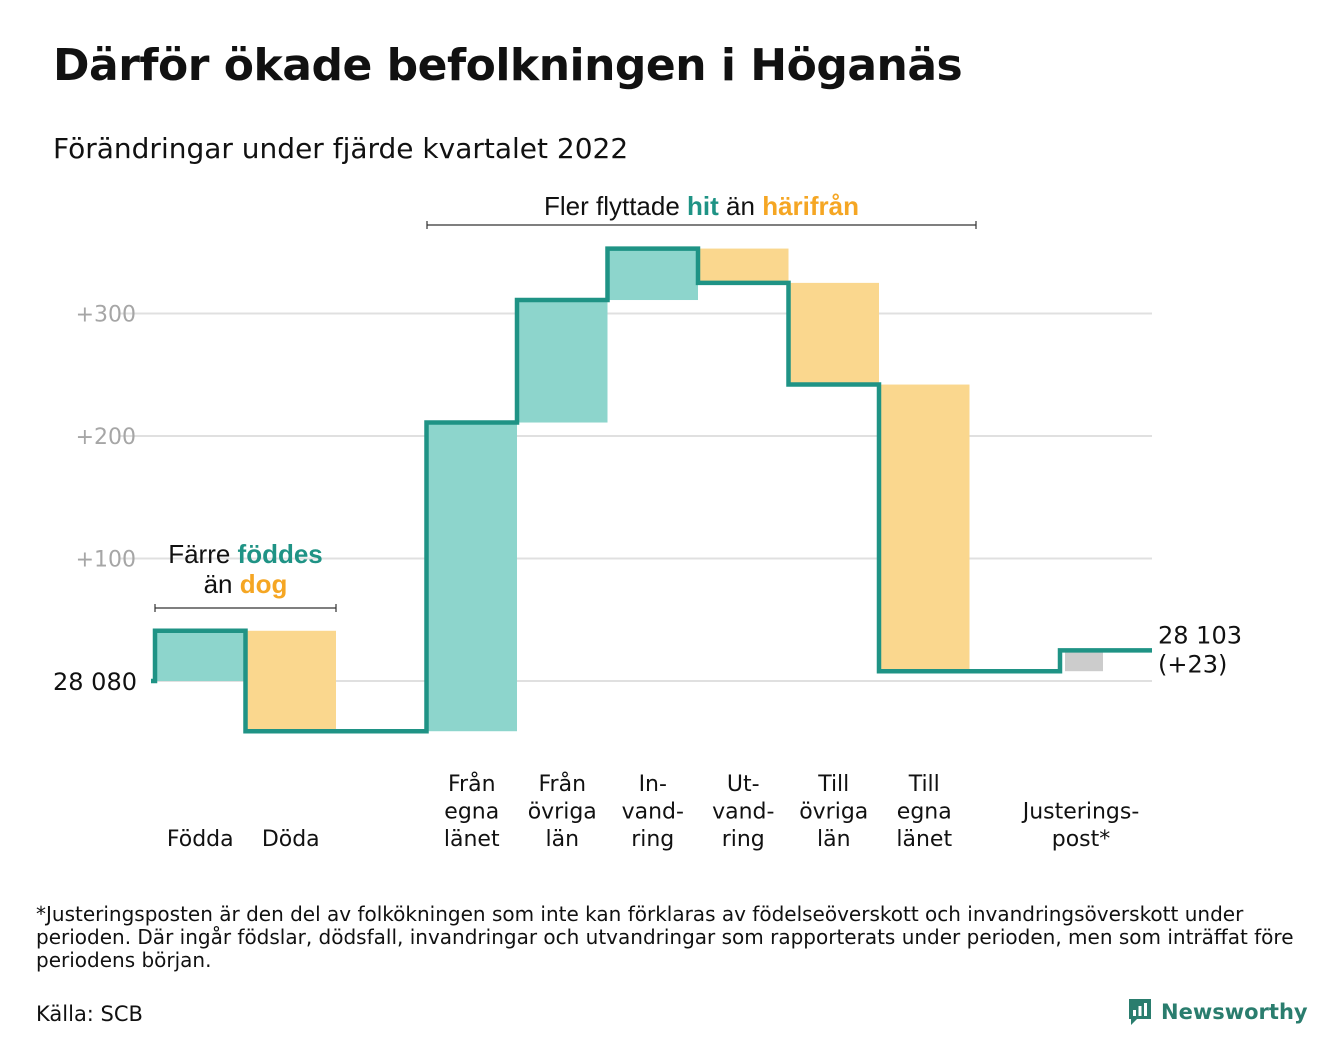 The width and height of the screenshot is (1340, 1060). What do you see at coordinates (1080, 812) in the screenshot?
I see `x-category-label: Justerings-` at bounding box center [1080, 812].